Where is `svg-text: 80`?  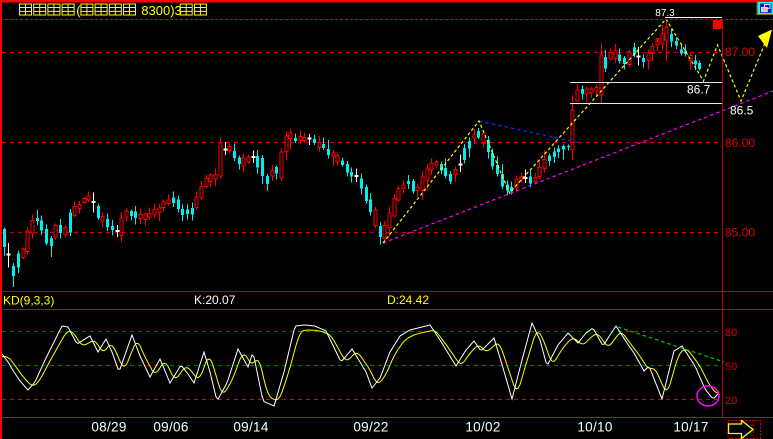 svg-text: 80 is located at coordinates (731, 333).